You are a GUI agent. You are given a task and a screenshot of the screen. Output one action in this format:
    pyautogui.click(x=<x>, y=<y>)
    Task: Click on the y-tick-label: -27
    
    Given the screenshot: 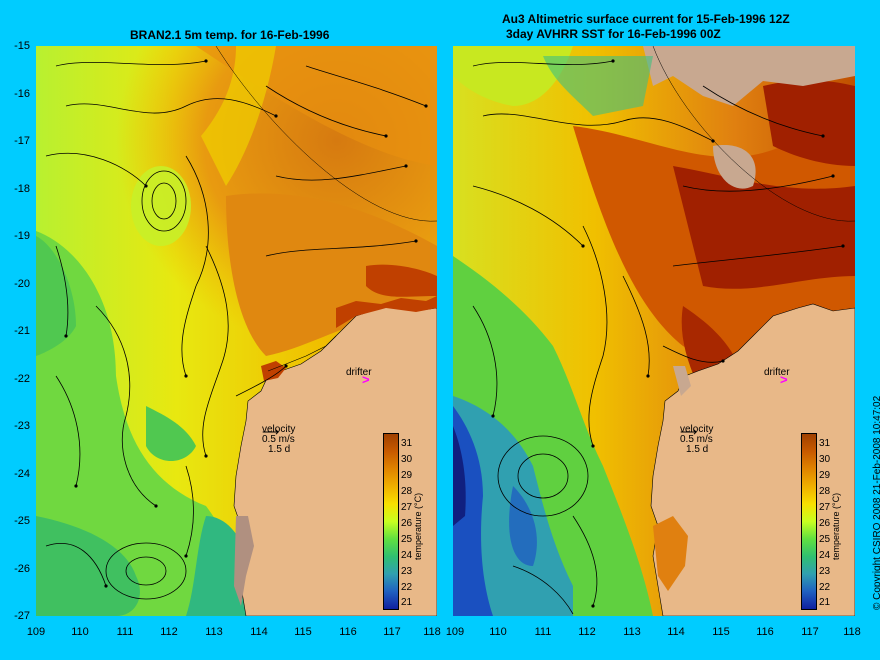 What is the action you would take?
    pyautogui.click(x=22, y=616)
    